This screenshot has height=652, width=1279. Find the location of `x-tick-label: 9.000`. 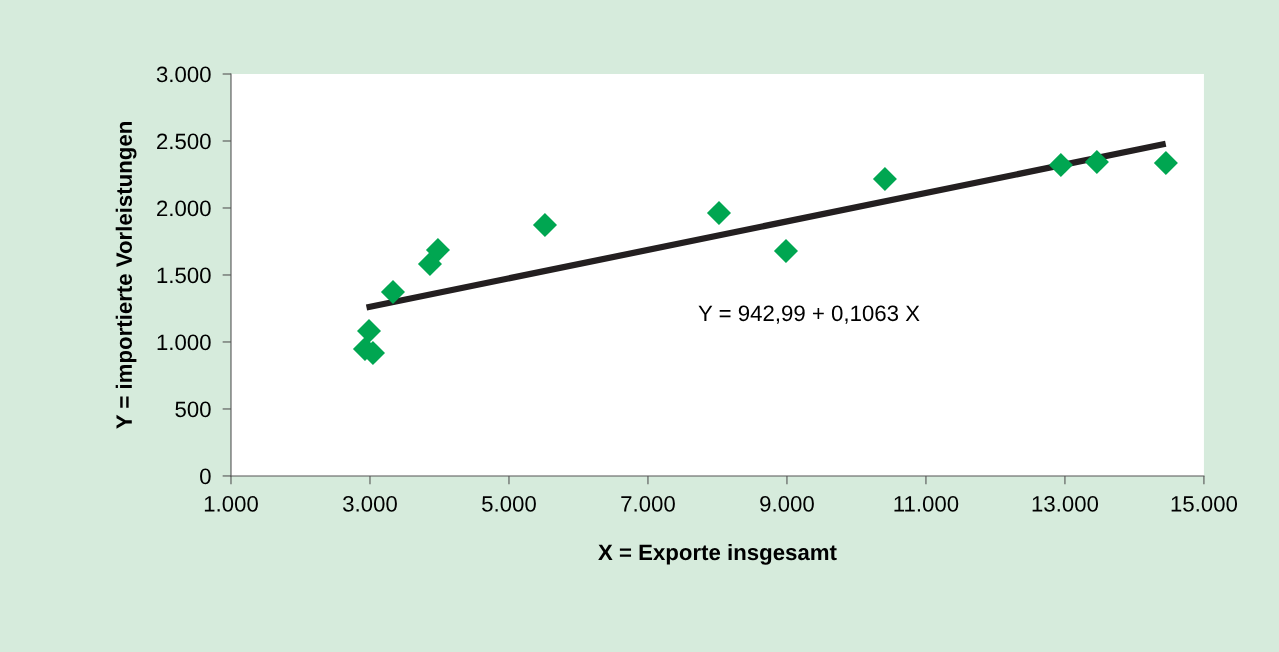

x-tick-label: 9.000 is located at coordinates (787, 503).